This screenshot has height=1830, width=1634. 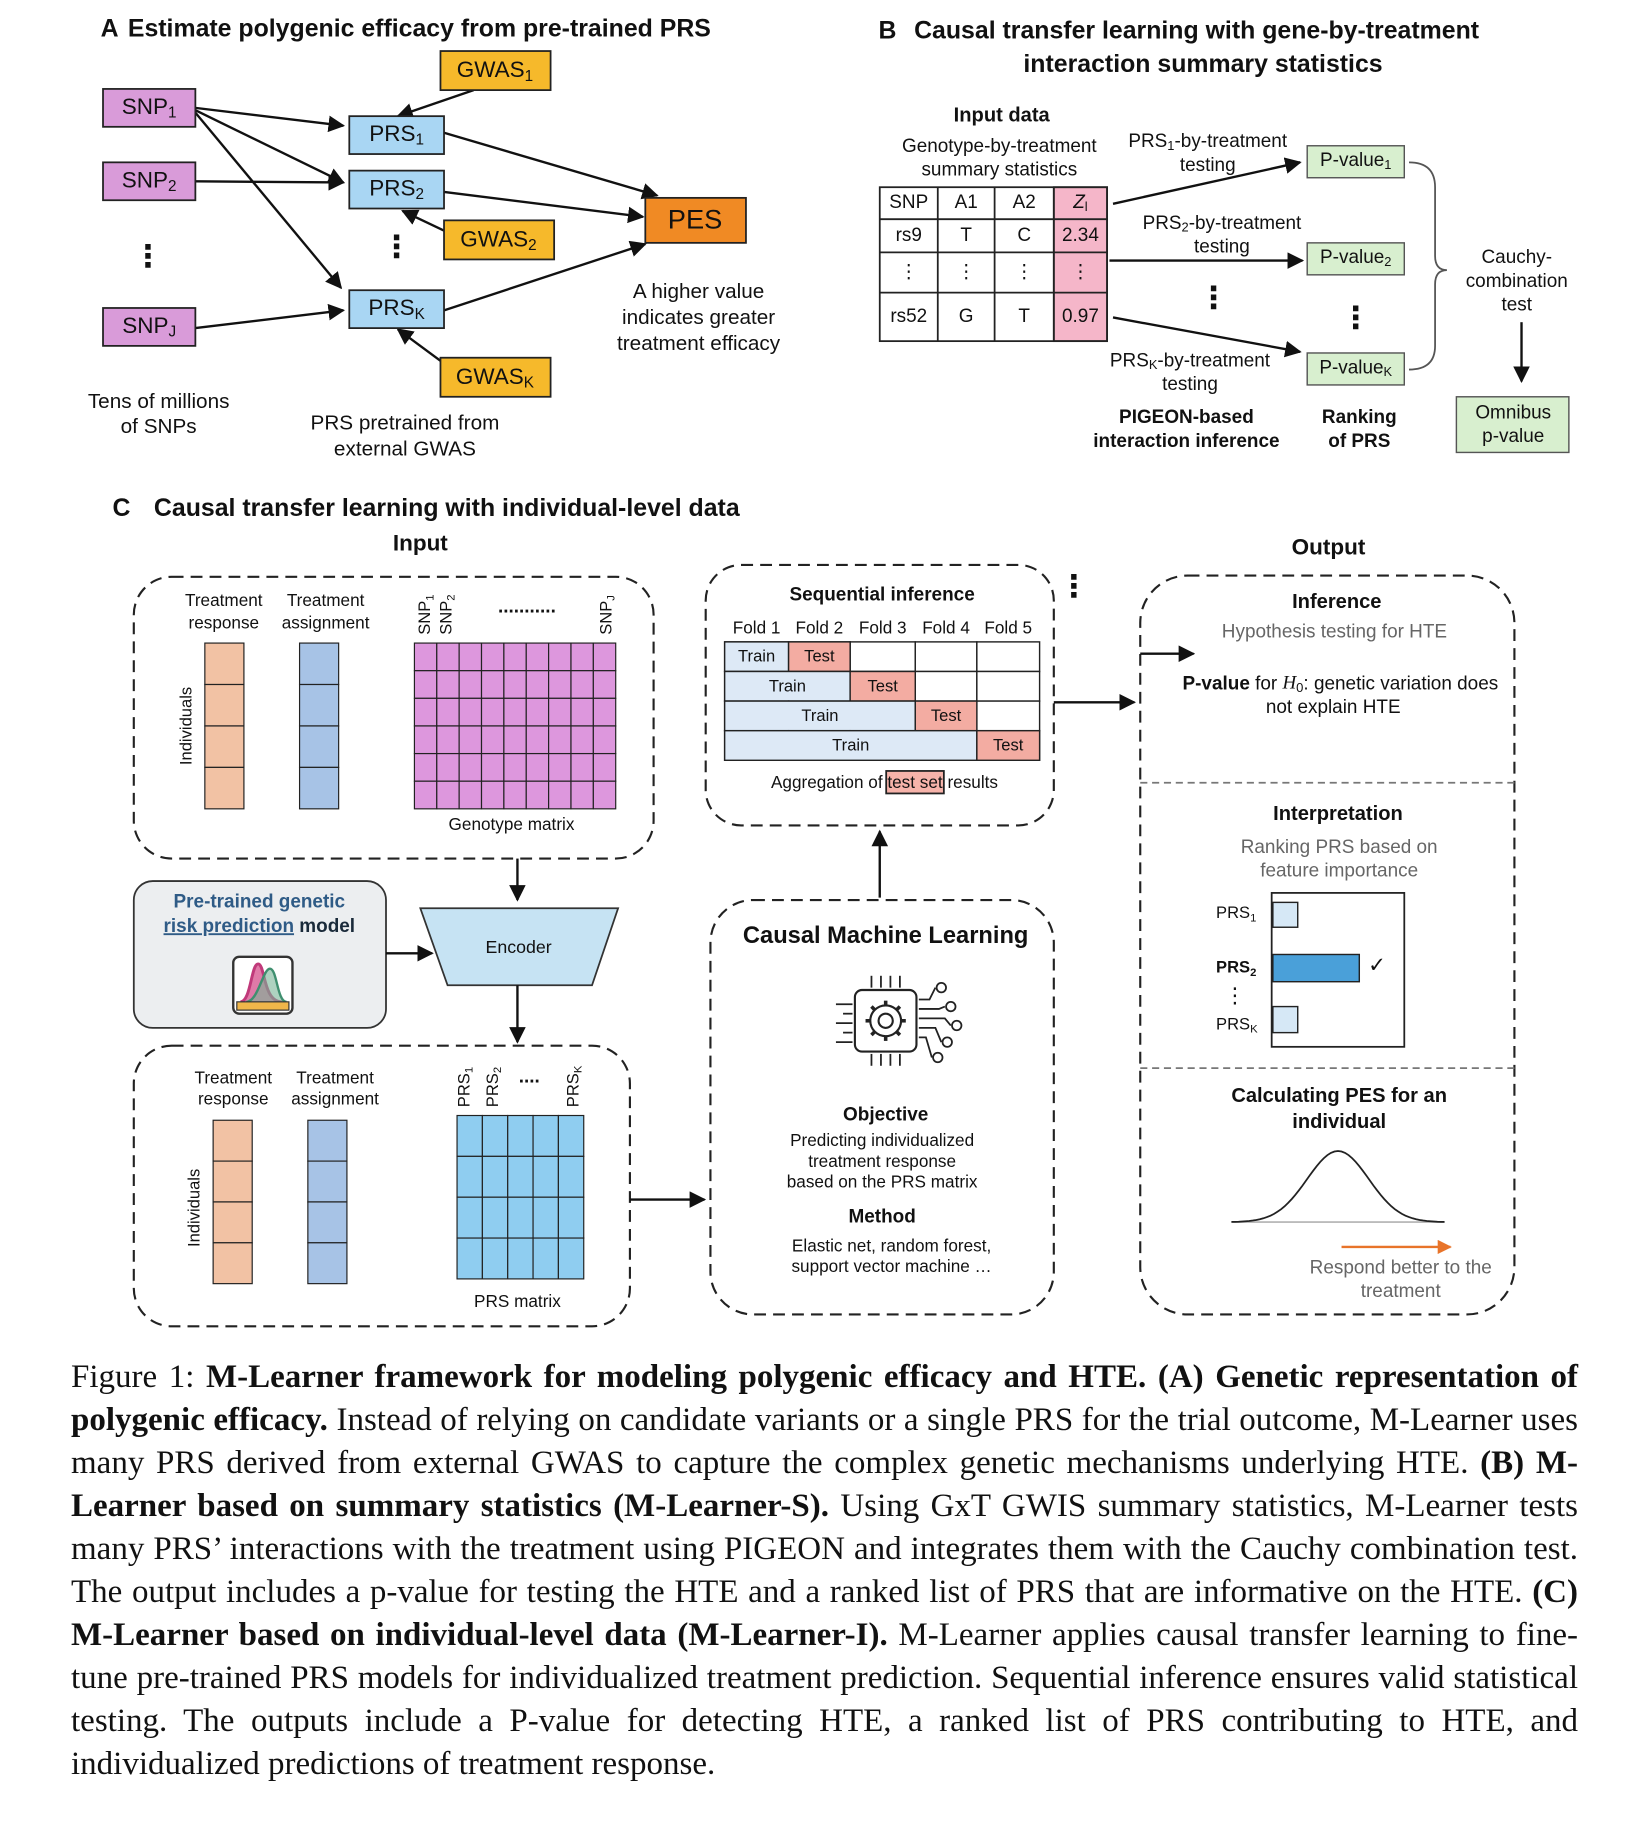 I want to click on text-part: for, so click(x=1266, y=684).